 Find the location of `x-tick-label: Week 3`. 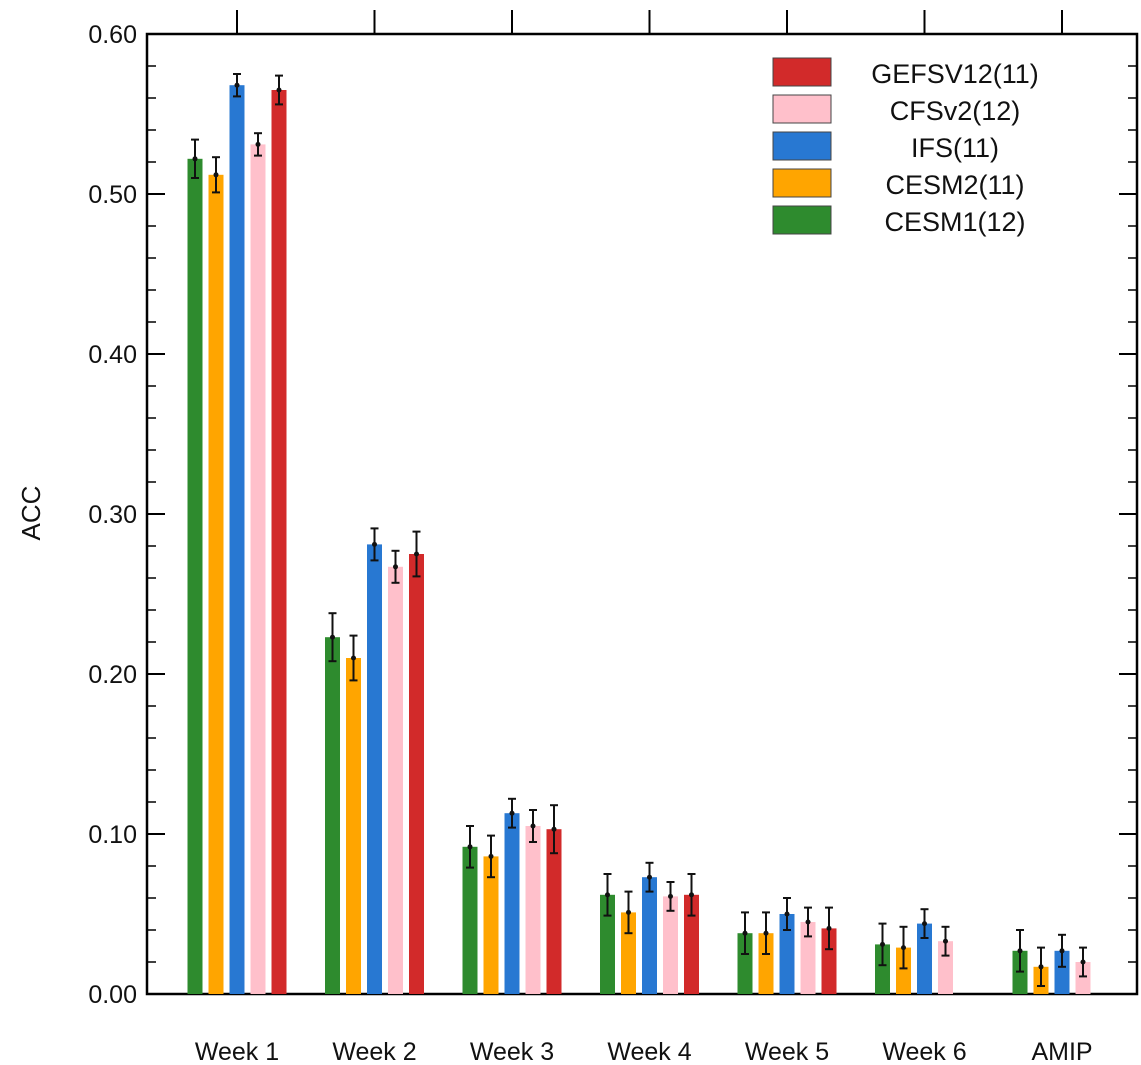

x-tick-label: Week 3 is located at coordinates (512, 1051).